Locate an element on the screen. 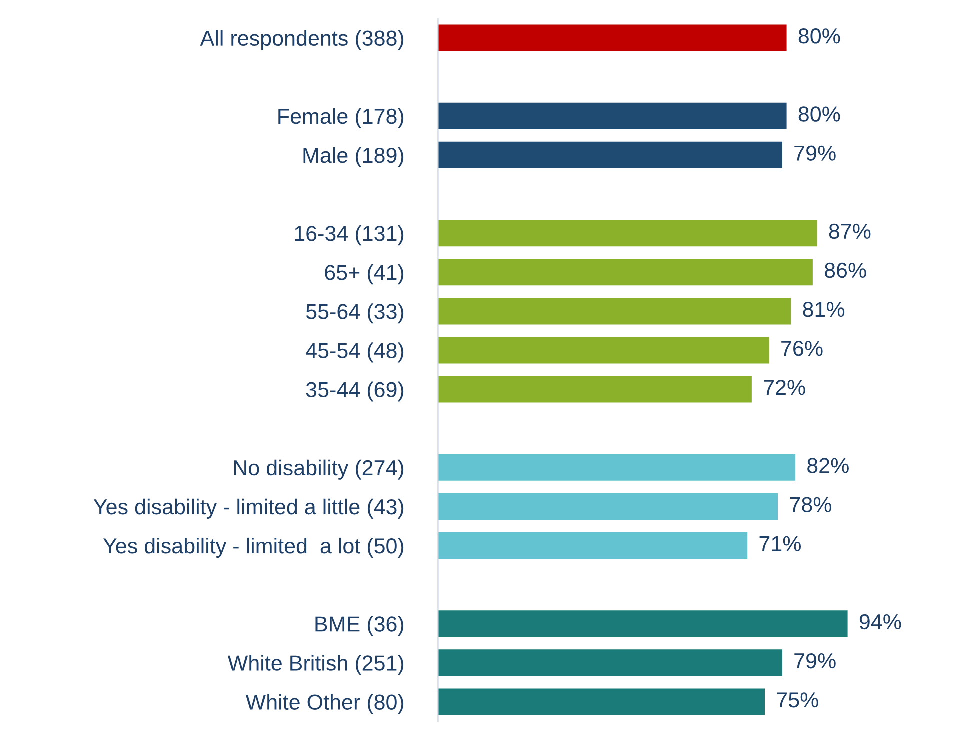 The height and width of the screenshot is (740, 976). y-tick-label: No disability (274) is located at coordinates (319, 470).